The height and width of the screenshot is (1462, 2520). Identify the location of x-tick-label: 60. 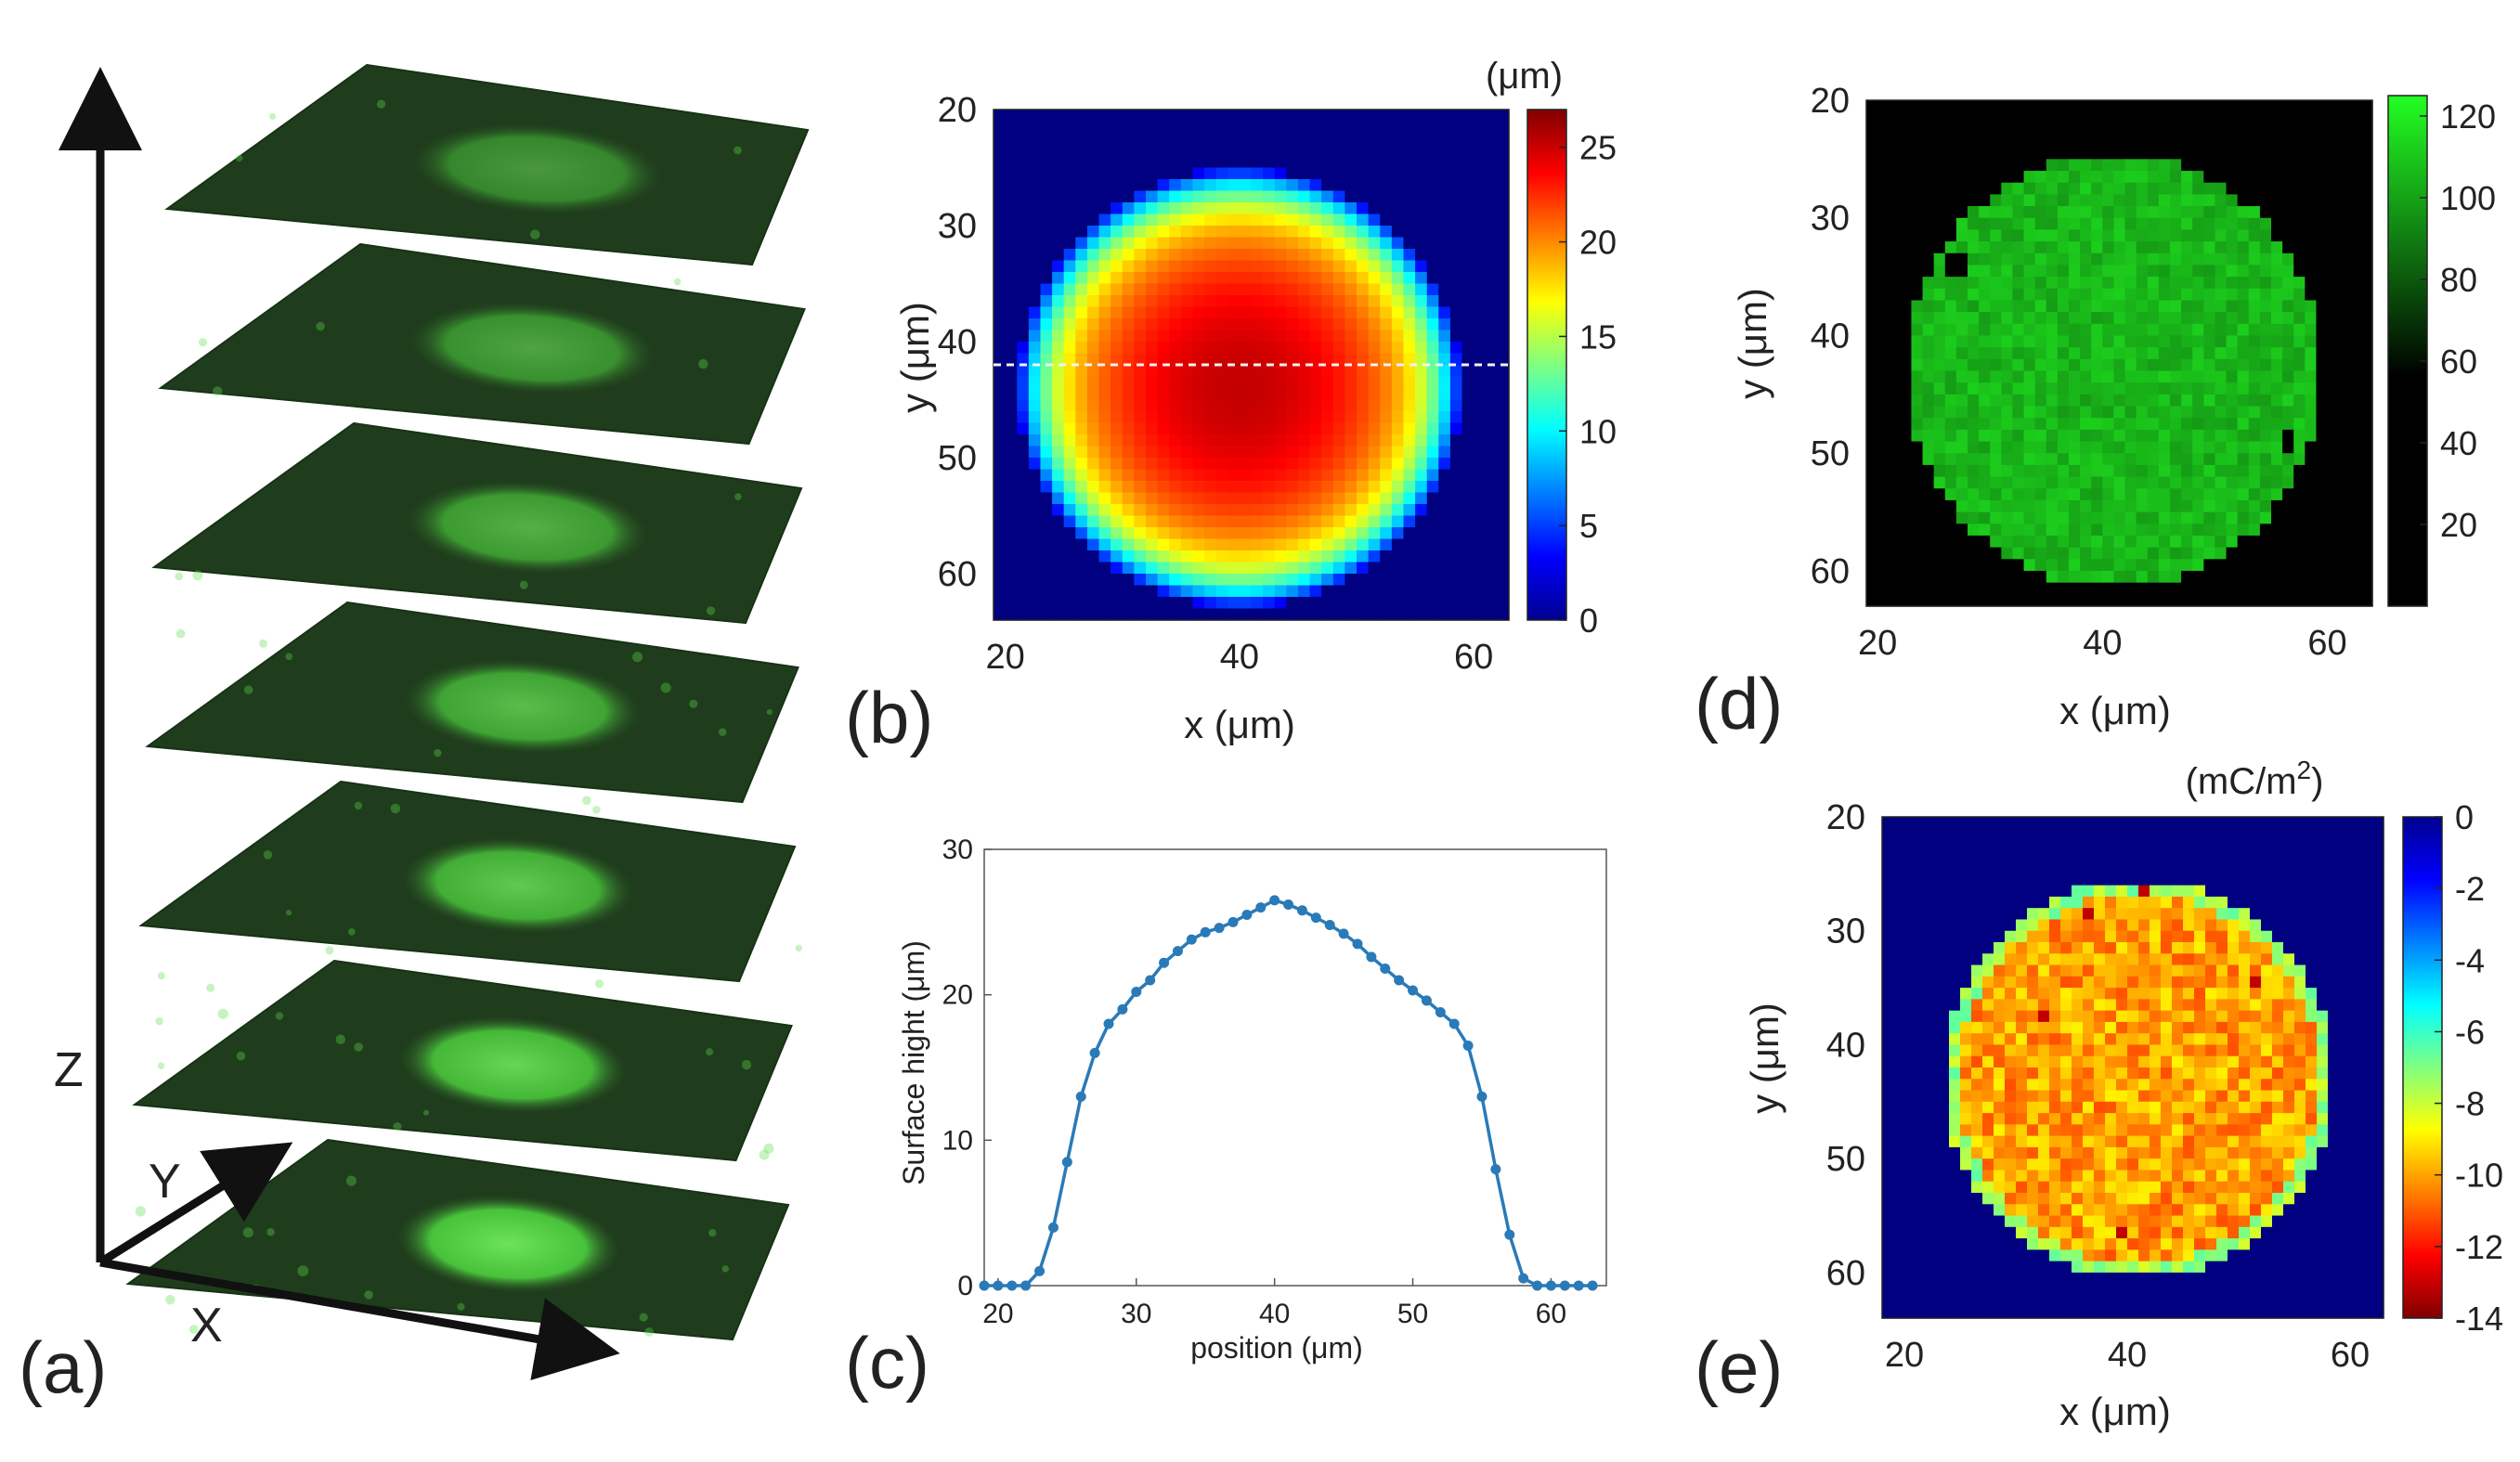
(1551, 1314).